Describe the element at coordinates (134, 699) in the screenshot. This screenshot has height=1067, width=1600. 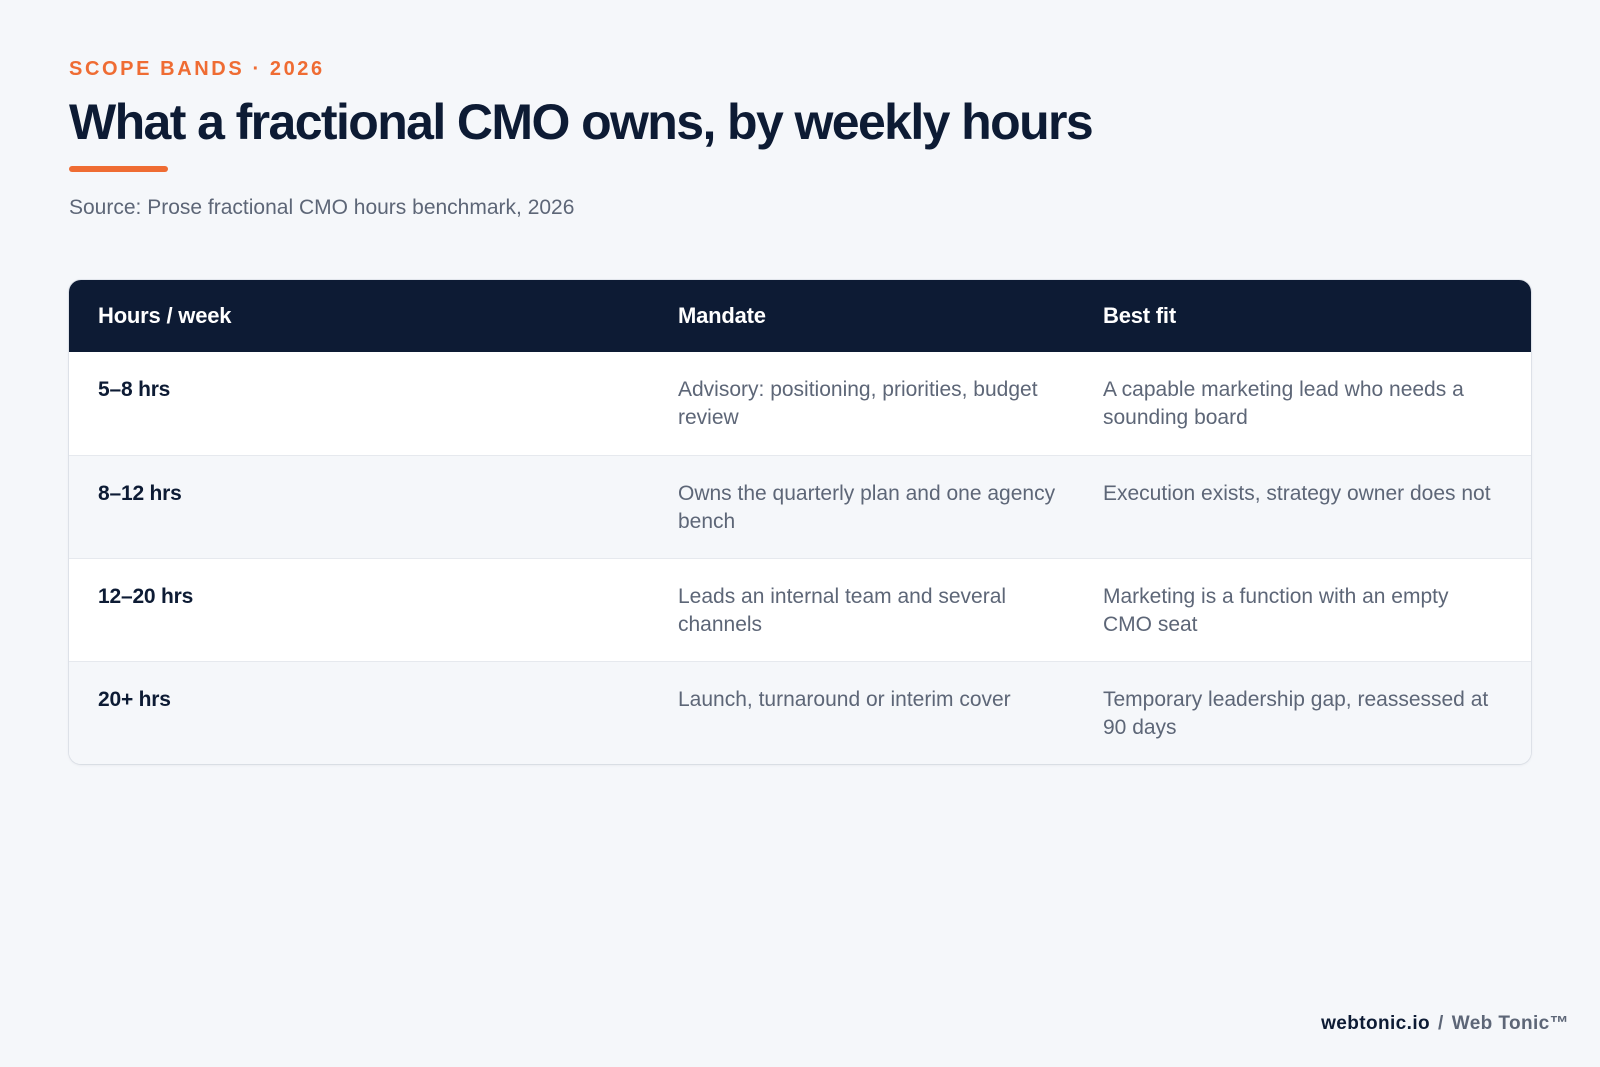
I see `cell-hours: 20+ hrs` at that location.